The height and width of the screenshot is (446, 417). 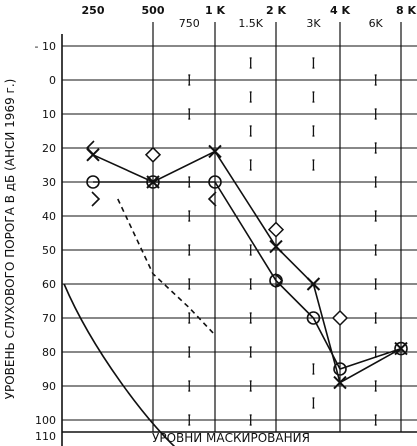 I want to click on x-axis-title: УРОВНИ МАСКИРОВАНИЯ, so click(x=231, y=438).